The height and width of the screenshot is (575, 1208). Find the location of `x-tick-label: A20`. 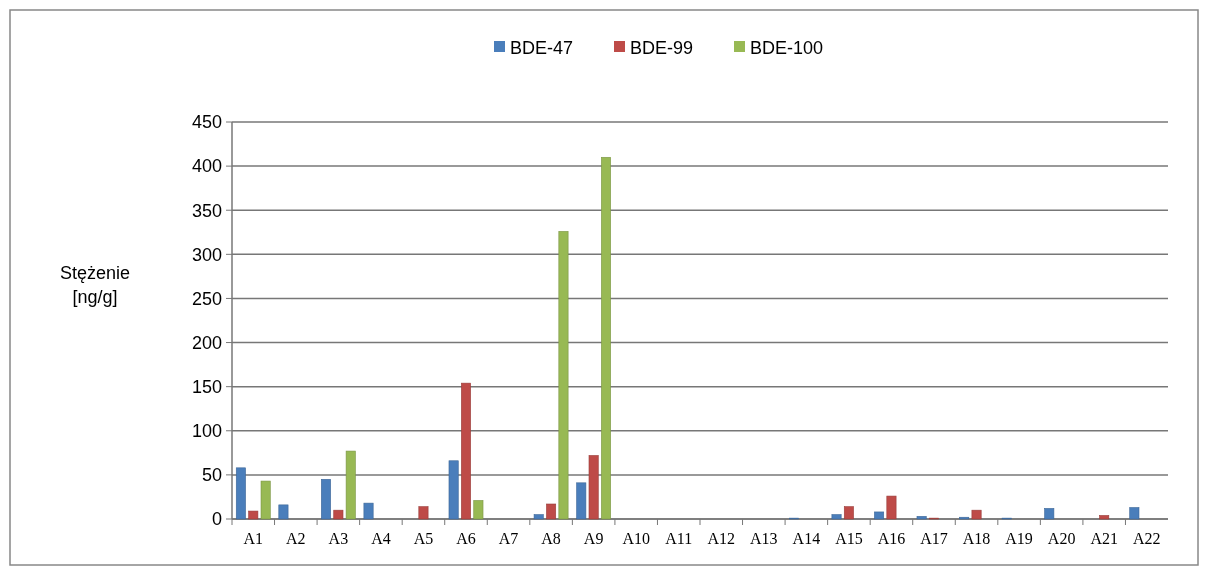

x-tick-label: A20 is located at coordinates (1061, 538).